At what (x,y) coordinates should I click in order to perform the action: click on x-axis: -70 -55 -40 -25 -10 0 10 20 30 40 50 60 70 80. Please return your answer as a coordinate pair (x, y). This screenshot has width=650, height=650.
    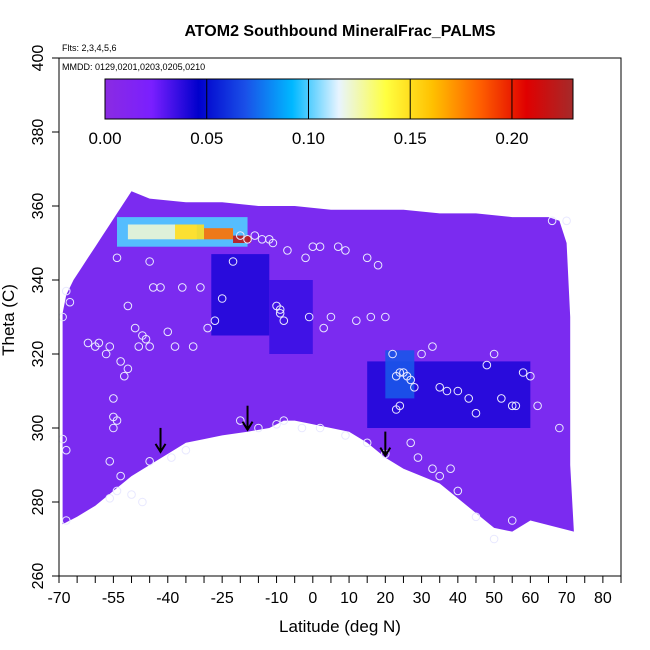
    Looking at the image, I should click on (334, 591).